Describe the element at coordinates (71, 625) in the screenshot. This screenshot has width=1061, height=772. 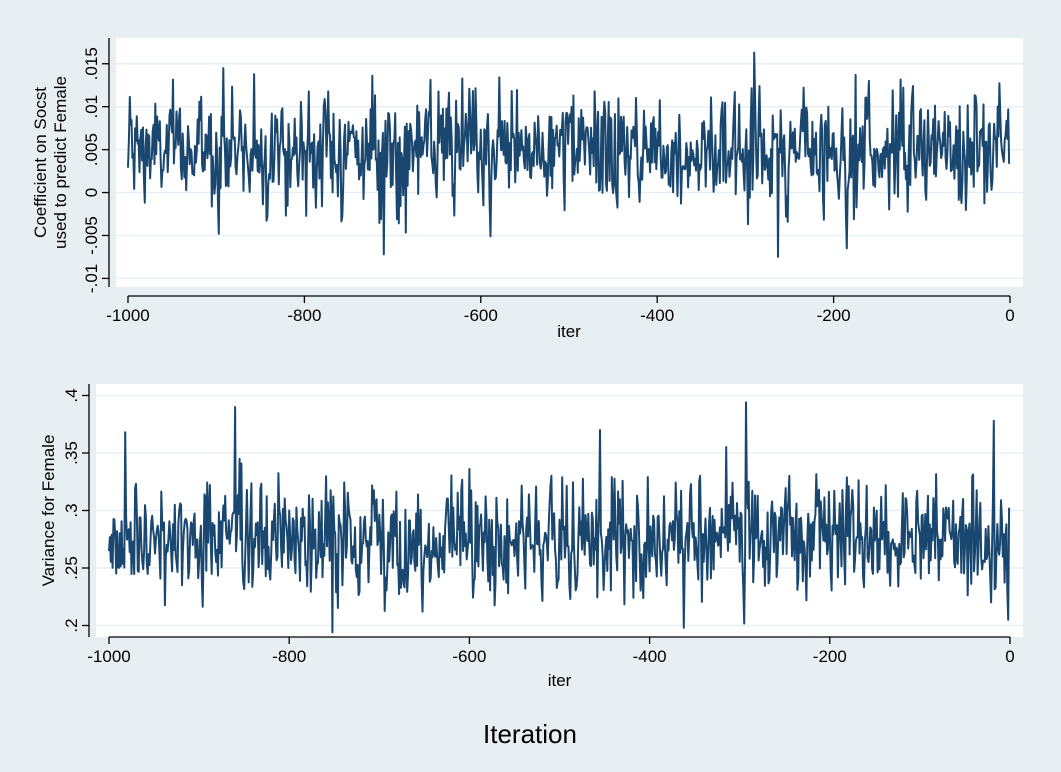
I see `y-tick-label: .2` at that location.